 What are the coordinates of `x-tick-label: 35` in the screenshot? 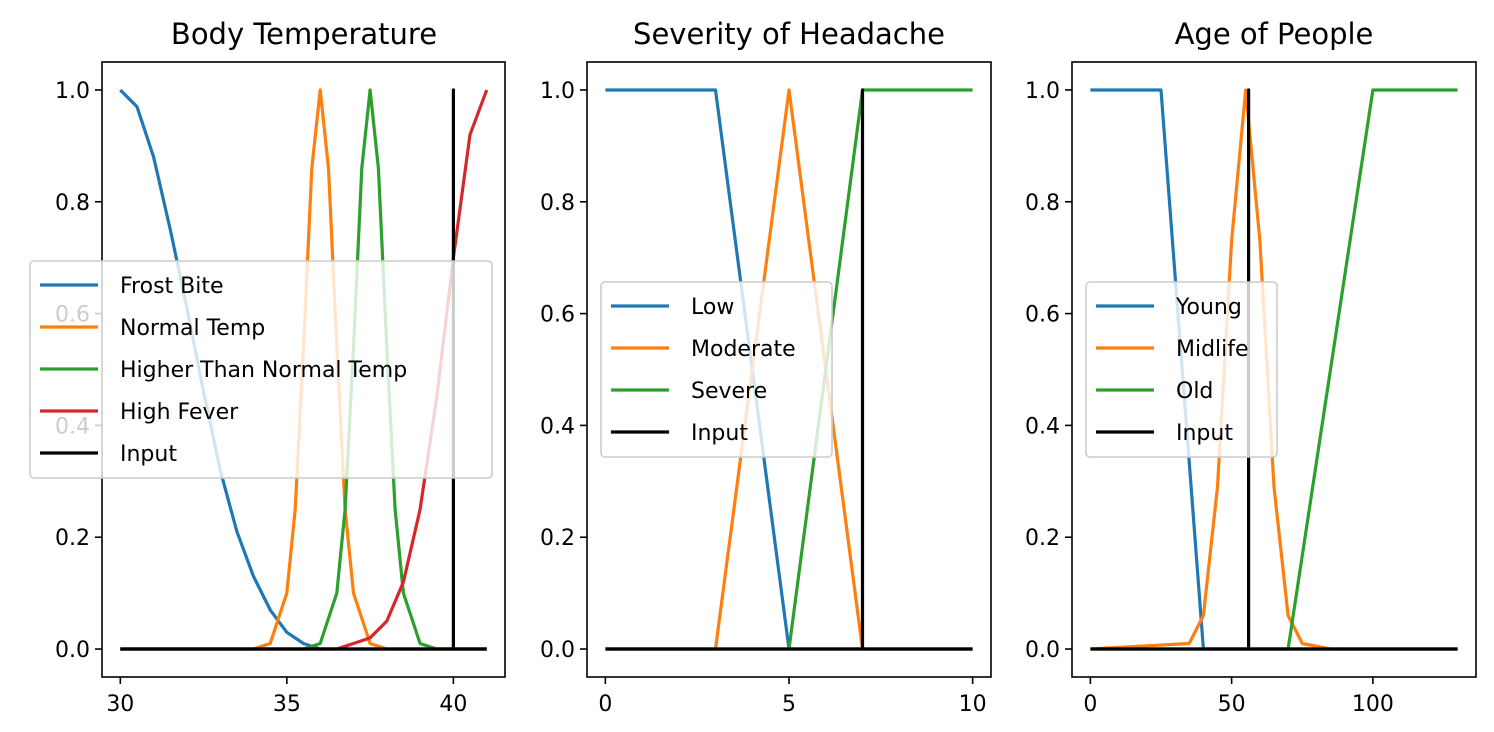 It's located at (287, 704).